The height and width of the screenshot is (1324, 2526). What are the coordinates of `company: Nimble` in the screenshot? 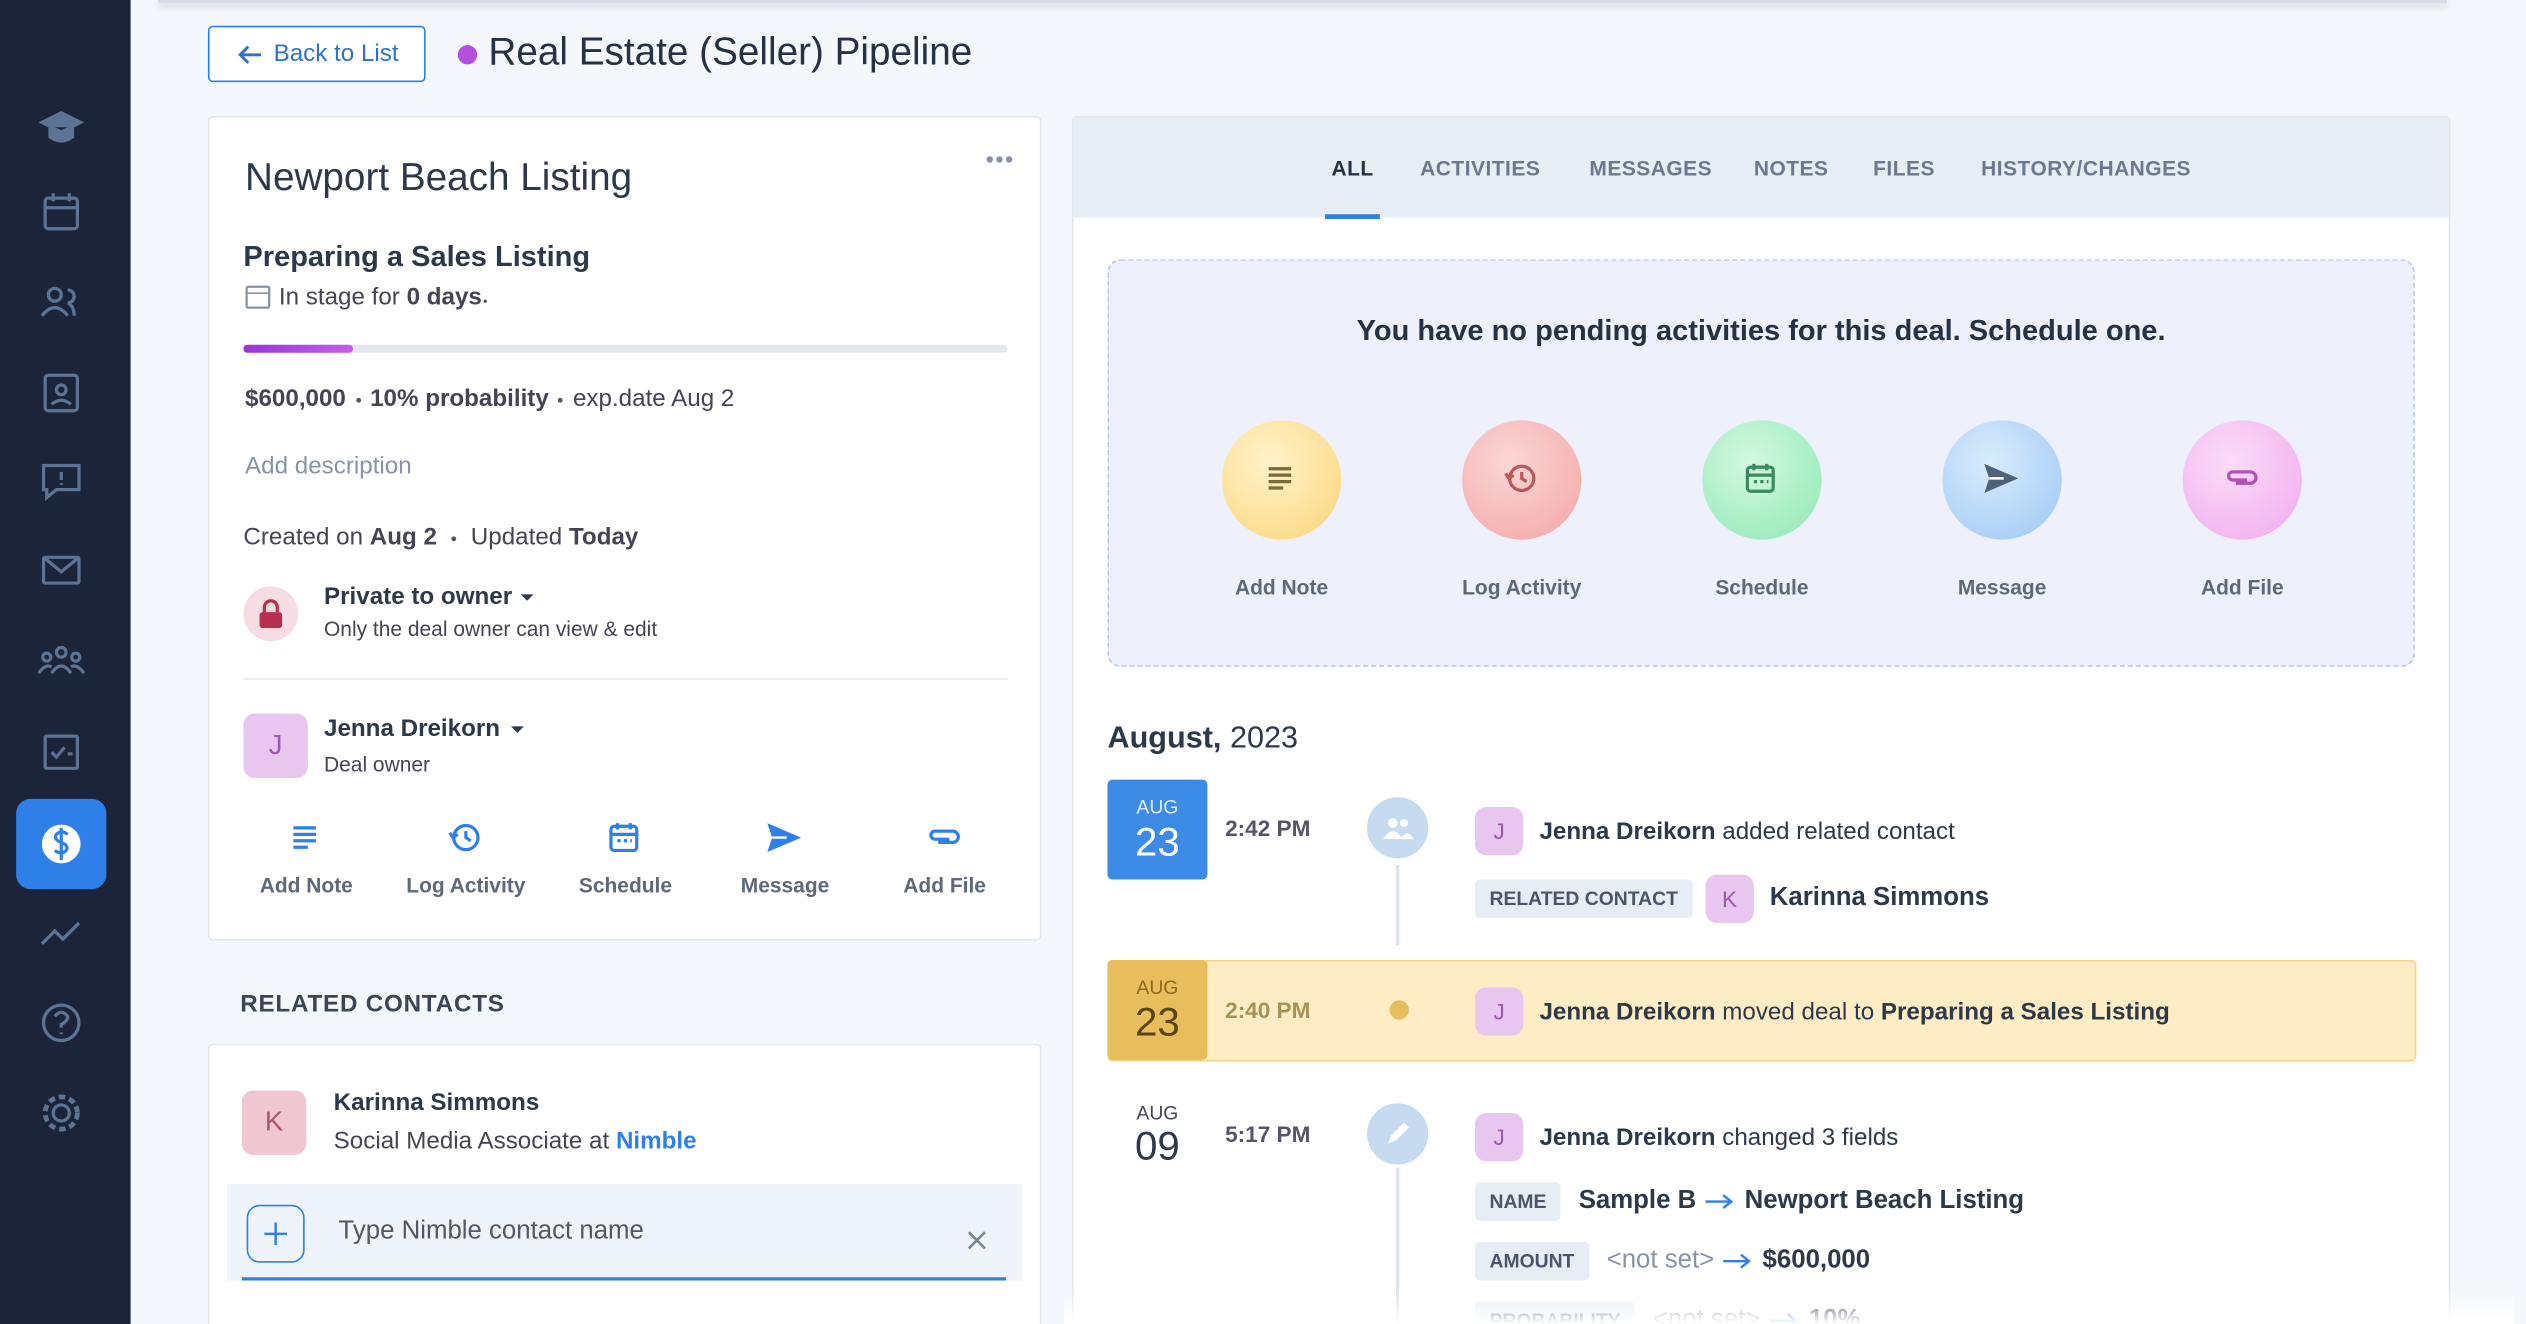 It's located at (656, 1141).